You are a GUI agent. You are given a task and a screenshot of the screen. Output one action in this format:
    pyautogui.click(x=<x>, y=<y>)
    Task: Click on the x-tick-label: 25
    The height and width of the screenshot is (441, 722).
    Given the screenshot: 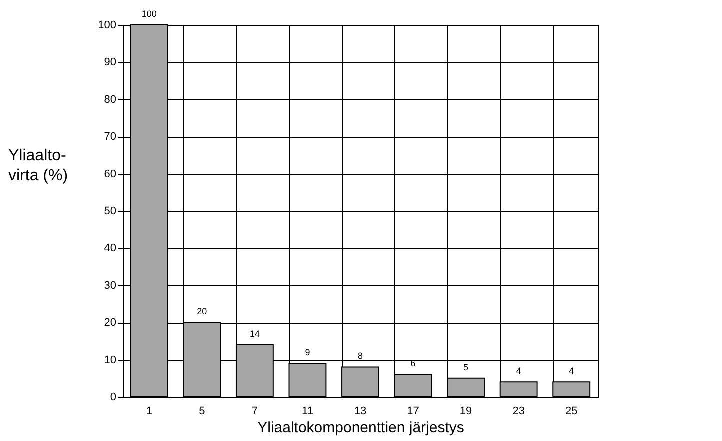 What is the action you would take?
    pyautogui.click(x=571, y=412)
    